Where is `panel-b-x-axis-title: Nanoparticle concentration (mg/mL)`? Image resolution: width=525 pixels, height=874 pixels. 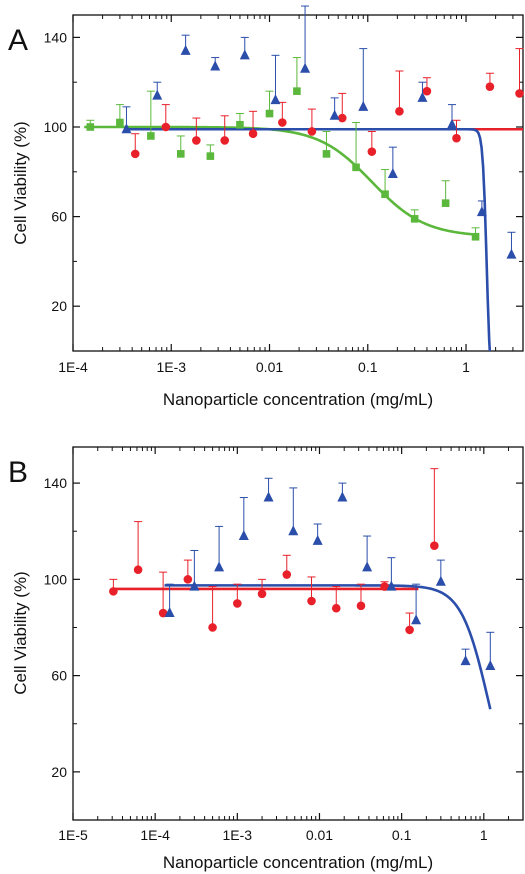 panel-b-x-axis-title: Nanoparticle concentration (mg/mL) is located at coordinates (298, 862).